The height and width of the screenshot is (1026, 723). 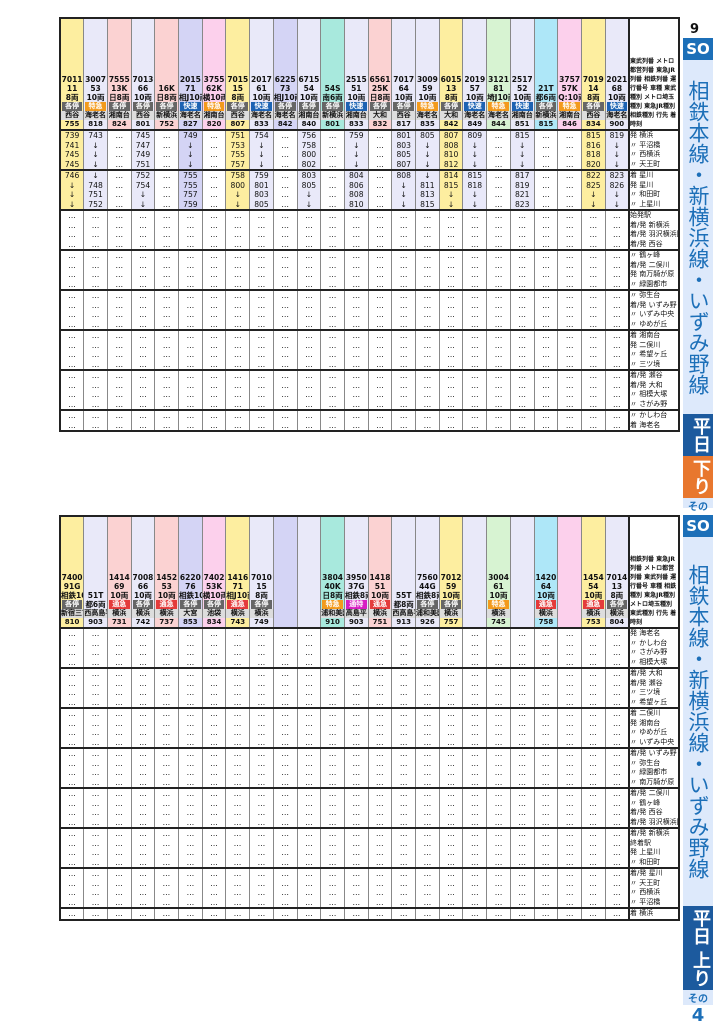 I want to click on station-name: 着 二俣川, so click(x=654, y=713).